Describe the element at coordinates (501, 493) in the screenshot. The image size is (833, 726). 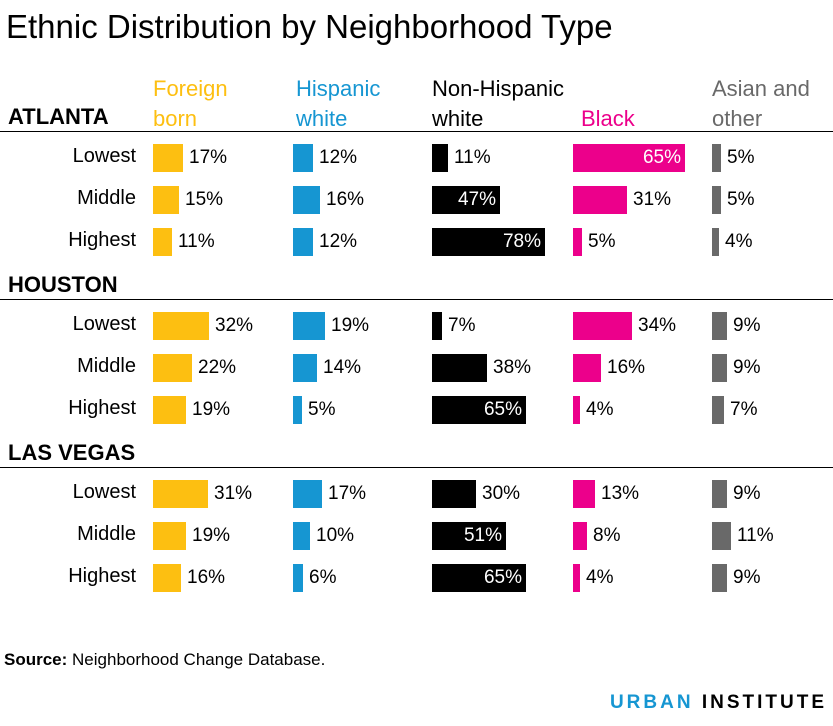
I see `data-label: 30%` at that location.